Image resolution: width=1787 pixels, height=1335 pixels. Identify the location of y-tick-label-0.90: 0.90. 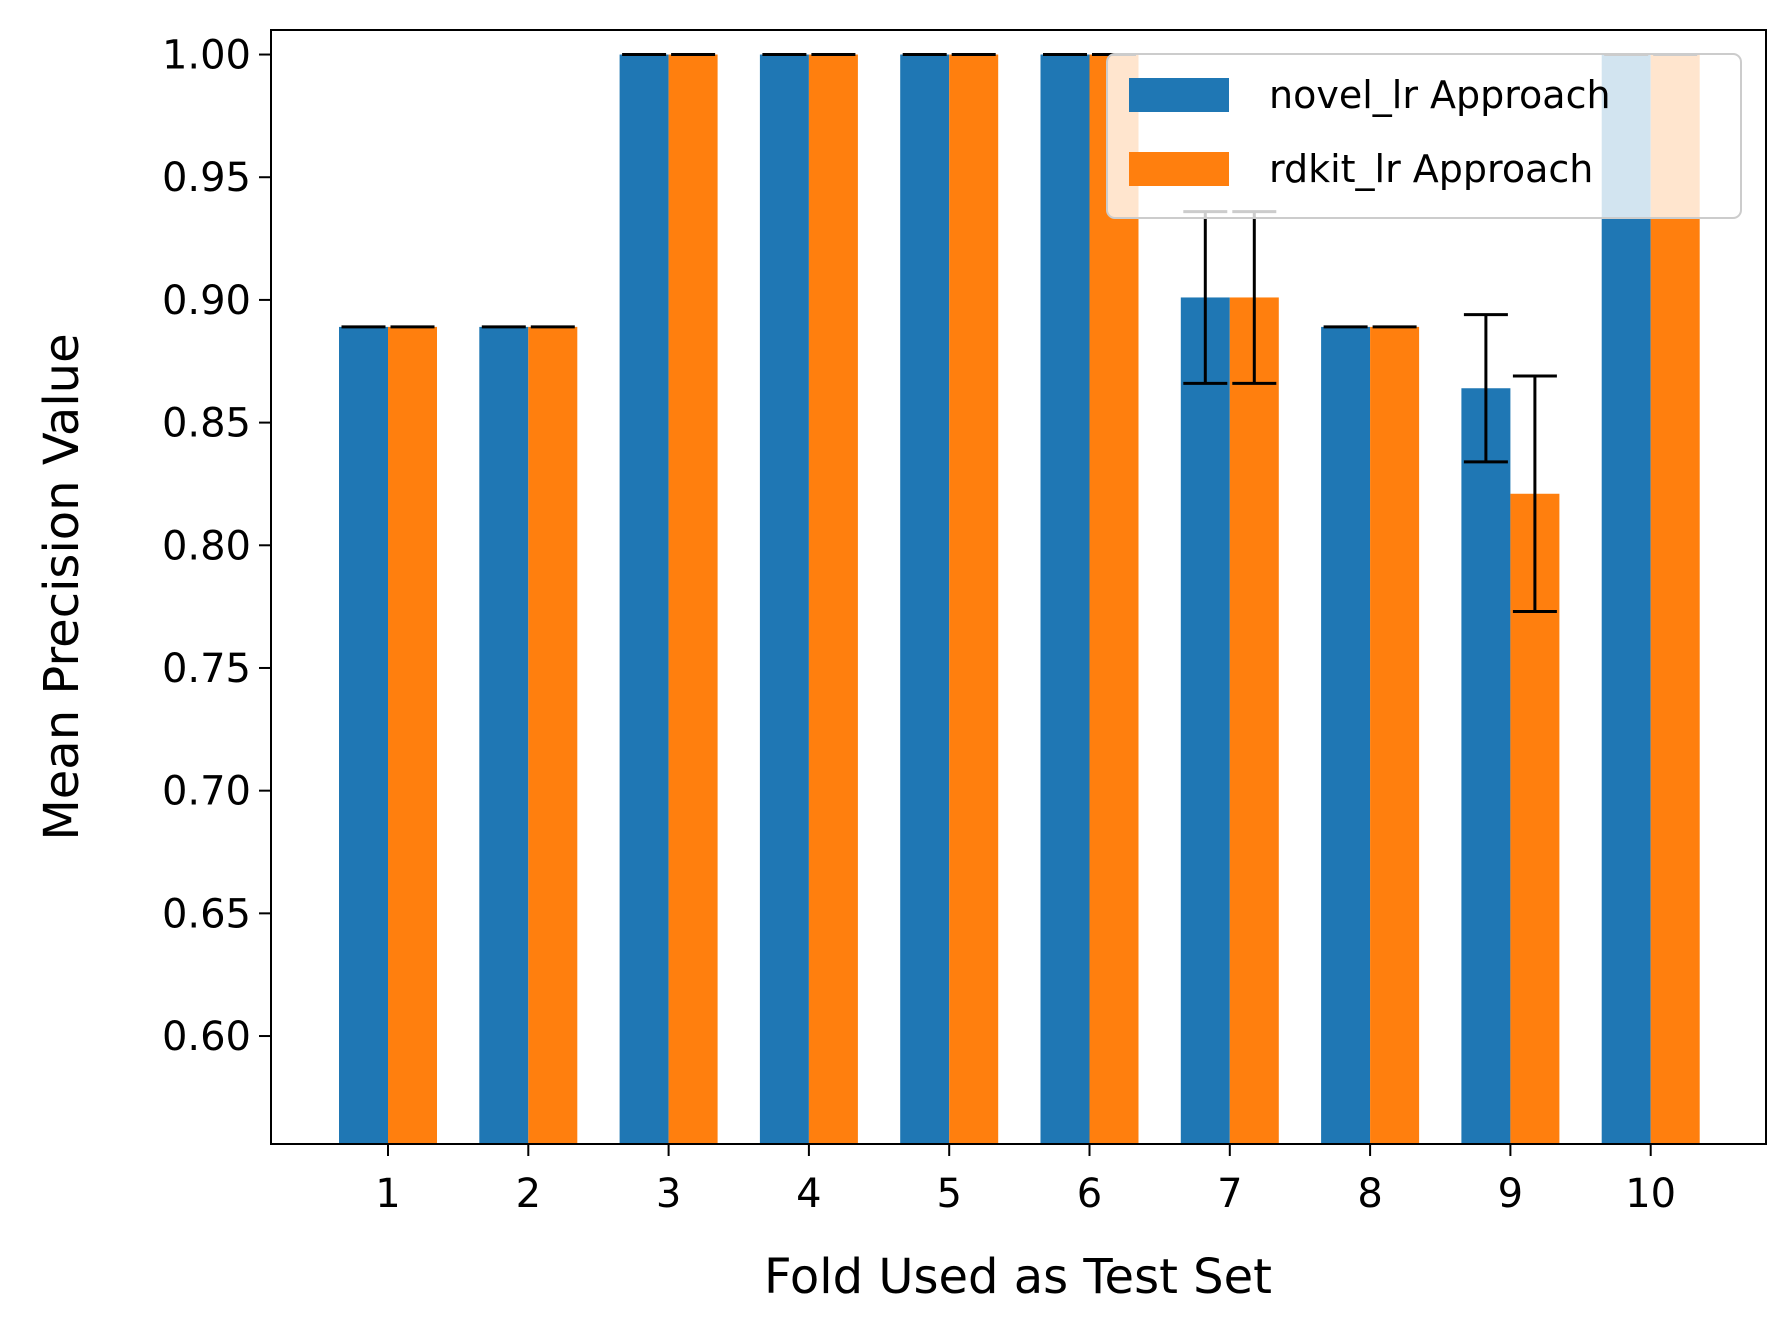
(206, 301).